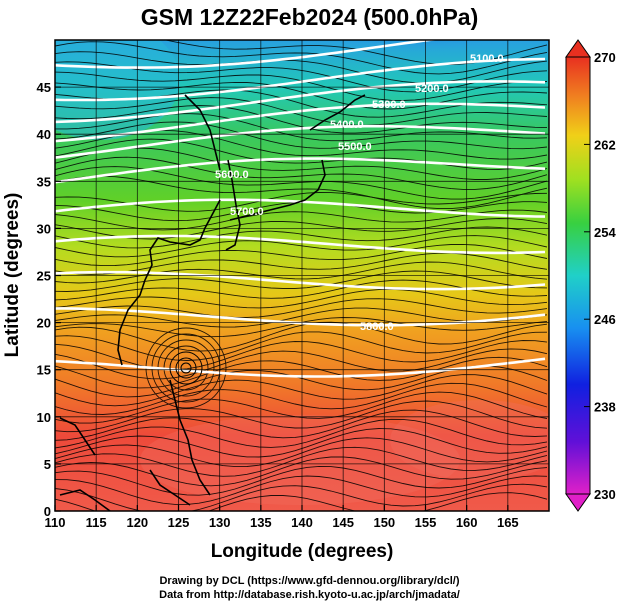  What do you see at coordinates (47, 511) in the screenshot?
I see `y-tick-label: 0` at bounding box center [47, 511].